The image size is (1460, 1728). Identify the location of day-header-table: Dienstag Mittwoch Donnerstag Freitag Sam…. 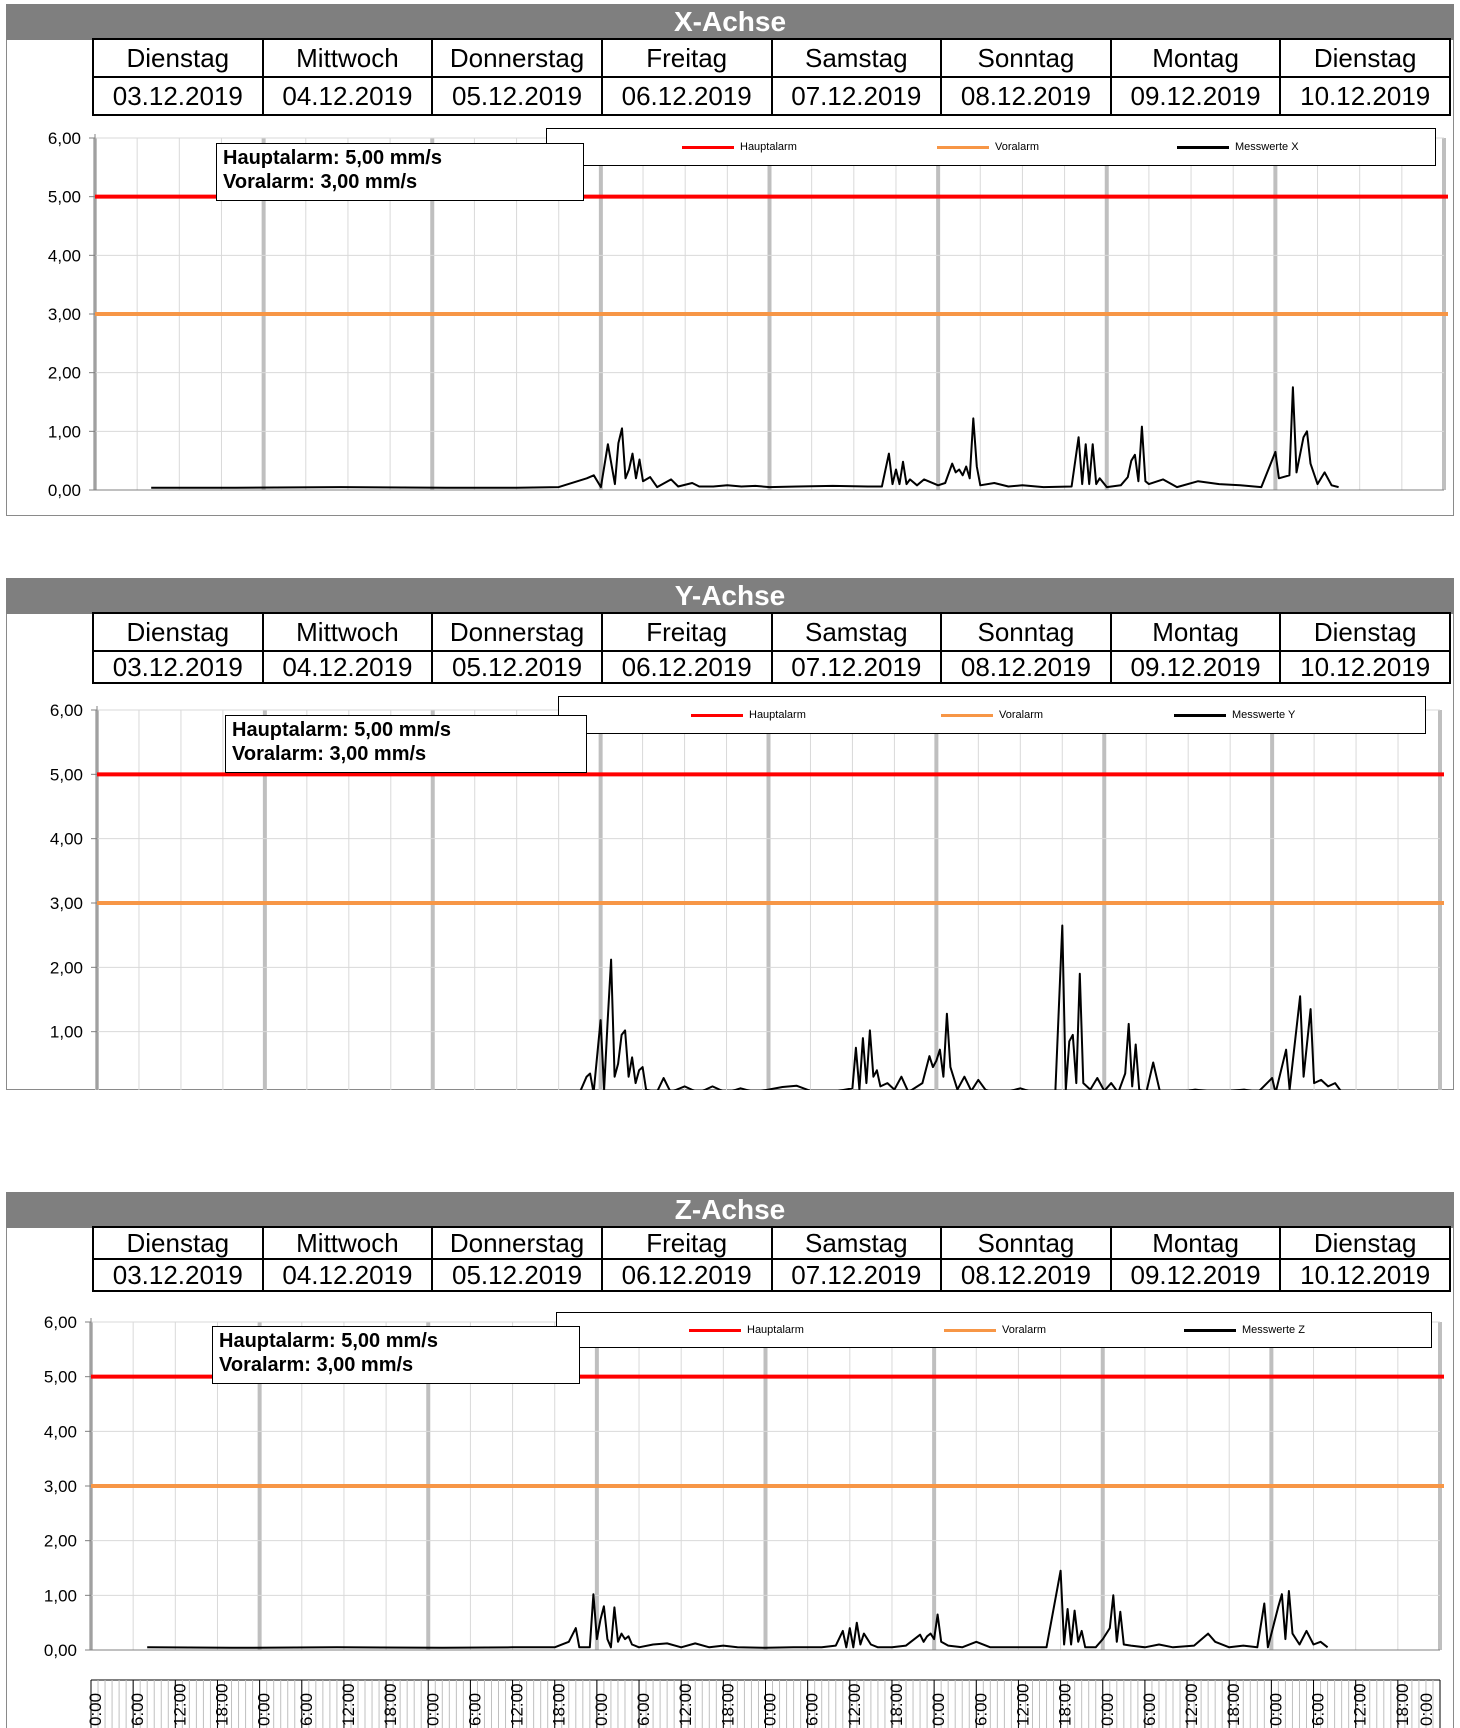
(771, 77).